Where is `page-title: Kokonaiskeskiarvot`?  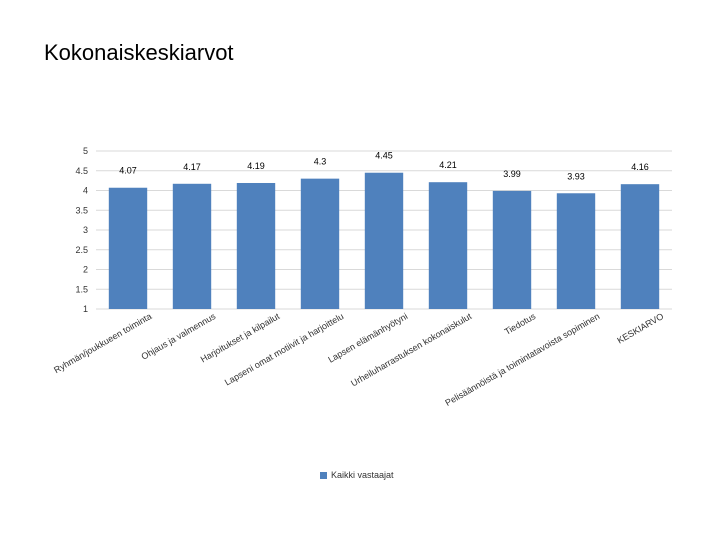 page-title: Kokonaiskeskiarvot is located at coordinates (139, 52).